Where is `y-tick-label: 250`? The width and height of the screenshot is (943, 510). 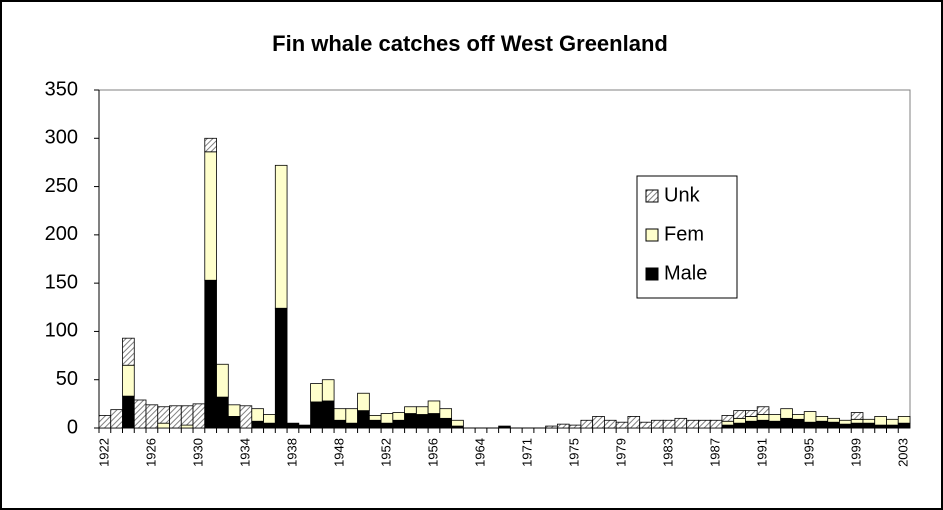
y-tick-label: 250 is located at coordinates (61, 186).